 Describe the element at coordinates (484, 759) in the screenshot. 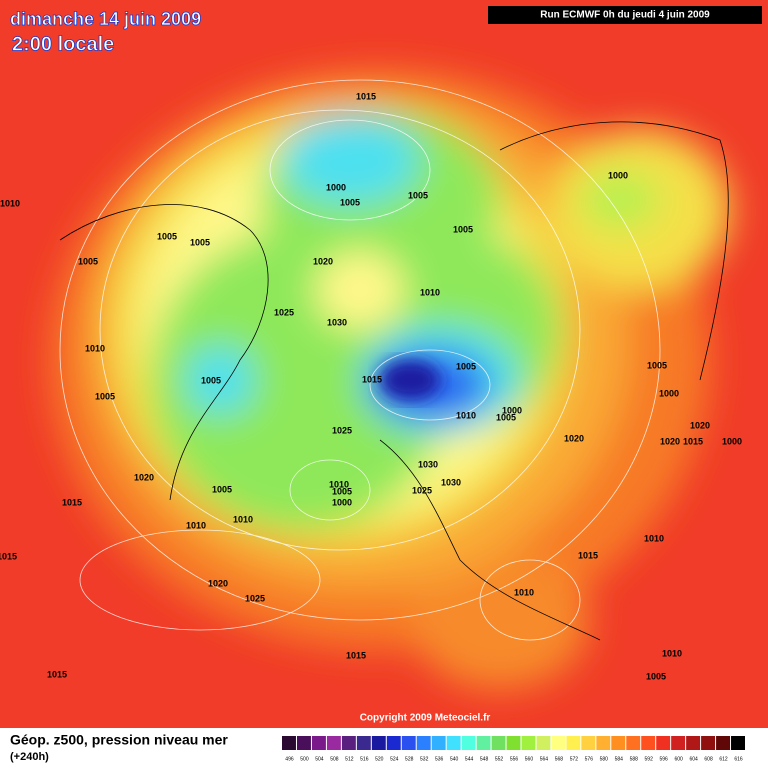

I see `legend-label: 548` at that location.